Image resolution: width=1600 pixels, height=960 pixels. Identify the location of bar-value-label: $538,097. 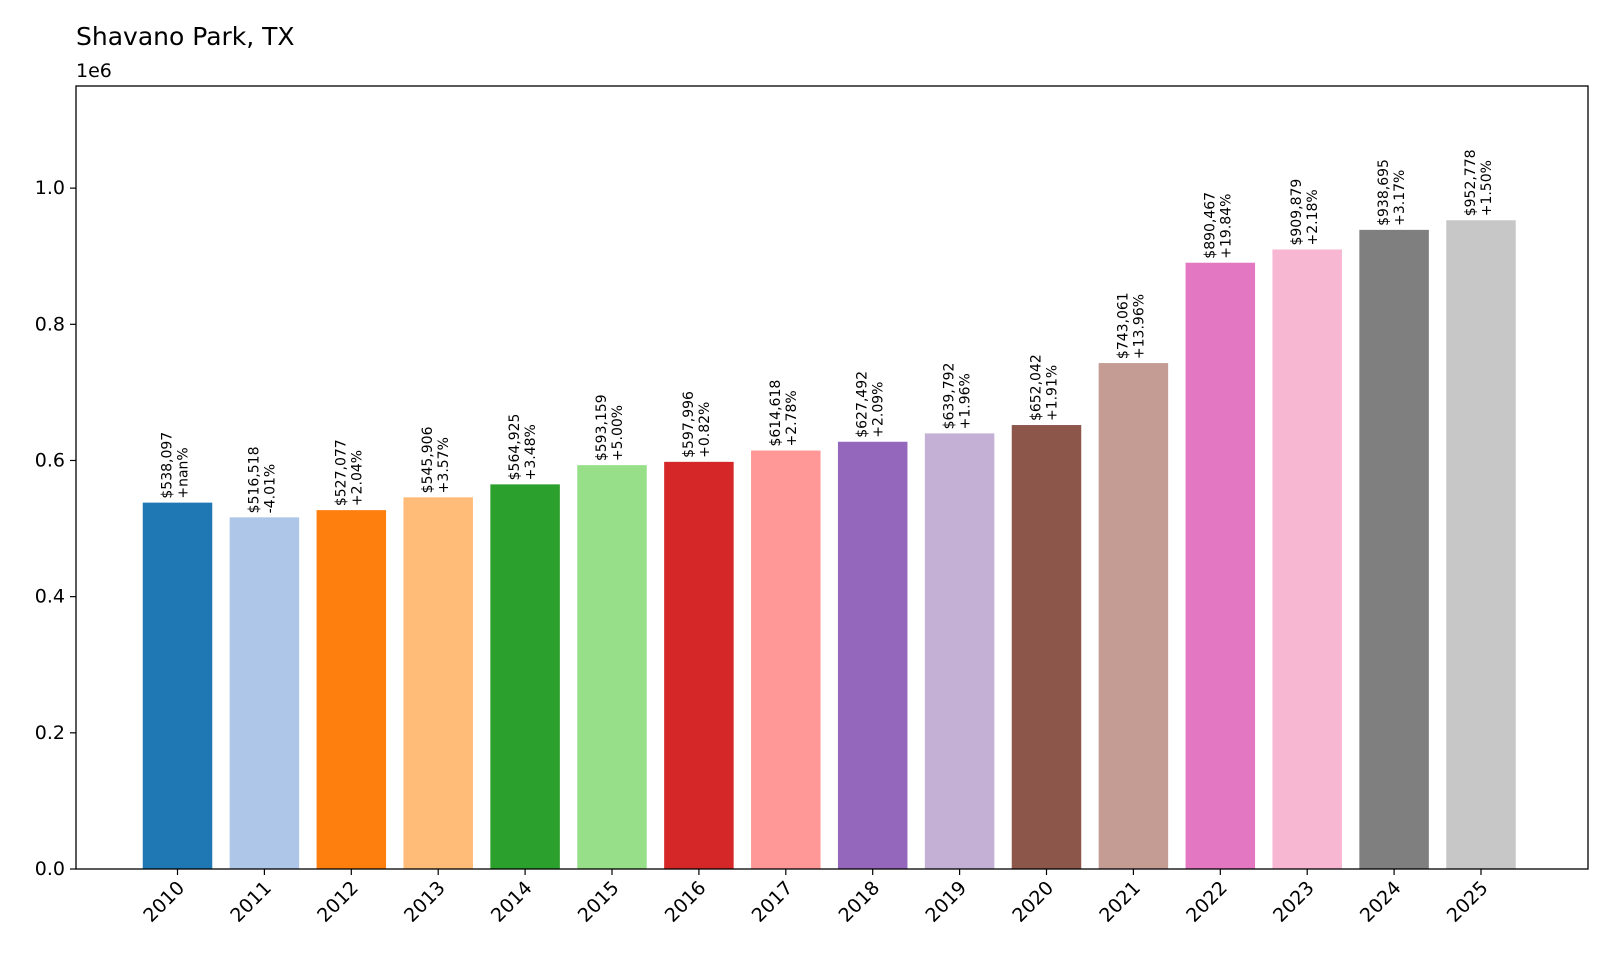
(168, 465).